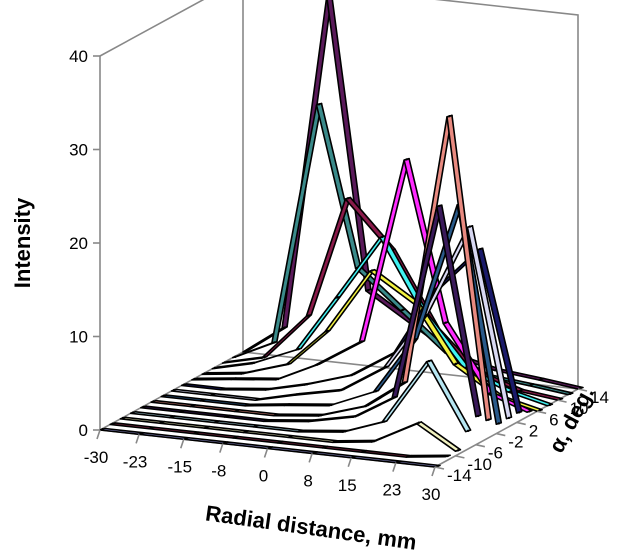  I want to click on alpha-tick-label: -10, so click(479, 464).